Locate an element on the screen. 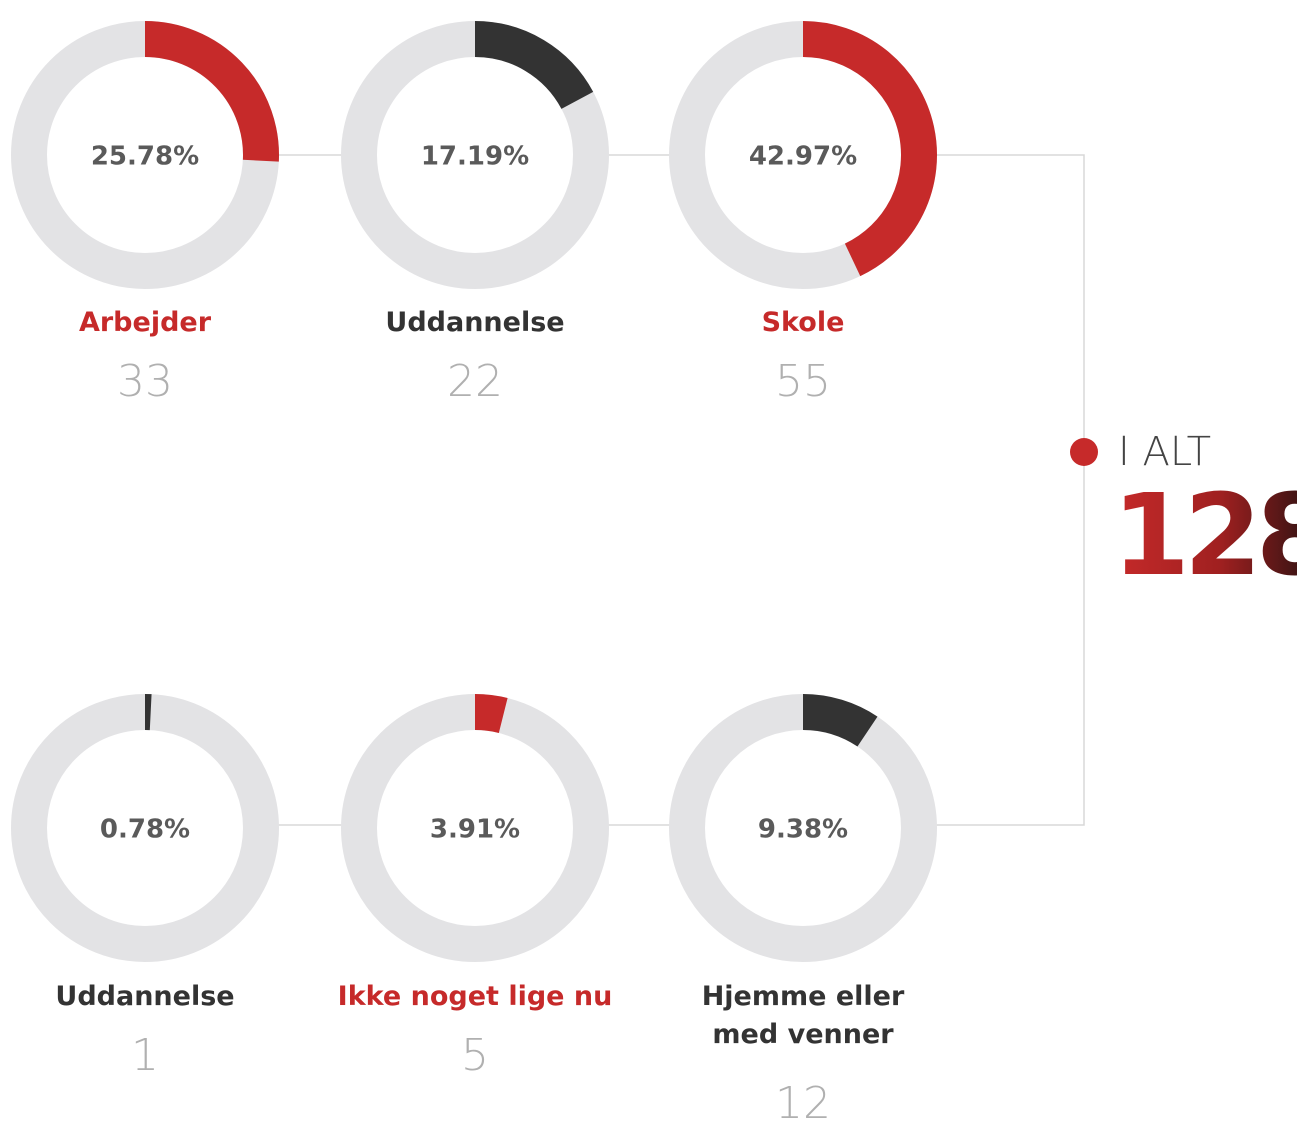  category-label: Ikke noget lige nu is located at coordinates (475, 996).